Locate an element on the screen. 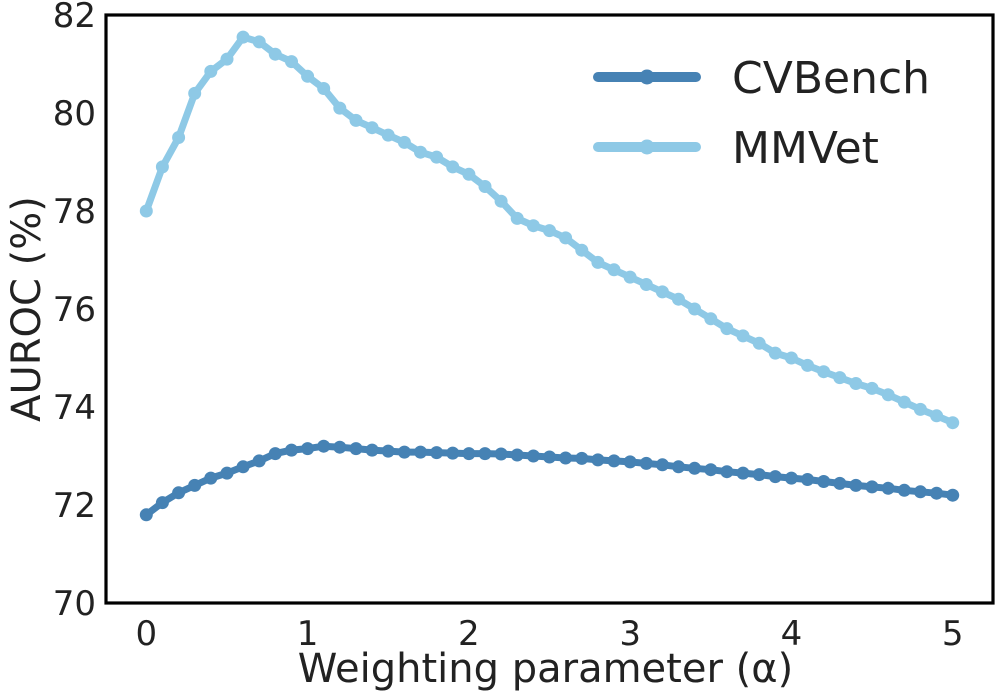 Image resolution: width=996 pixels, height=699 pixels. y-tick-label: 76 is located at coordinates (74, 310).